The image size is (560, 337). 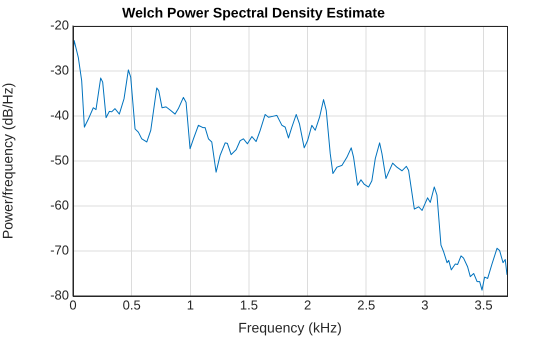 I want to click on chart-title: Welch Power Spectral Density Estimate, so click(x=254, y=12).